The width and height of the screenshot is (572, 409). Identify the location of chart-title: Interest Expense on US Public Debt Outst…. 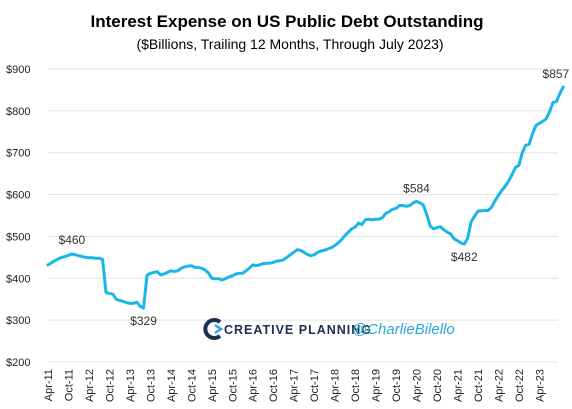
(287, 21).